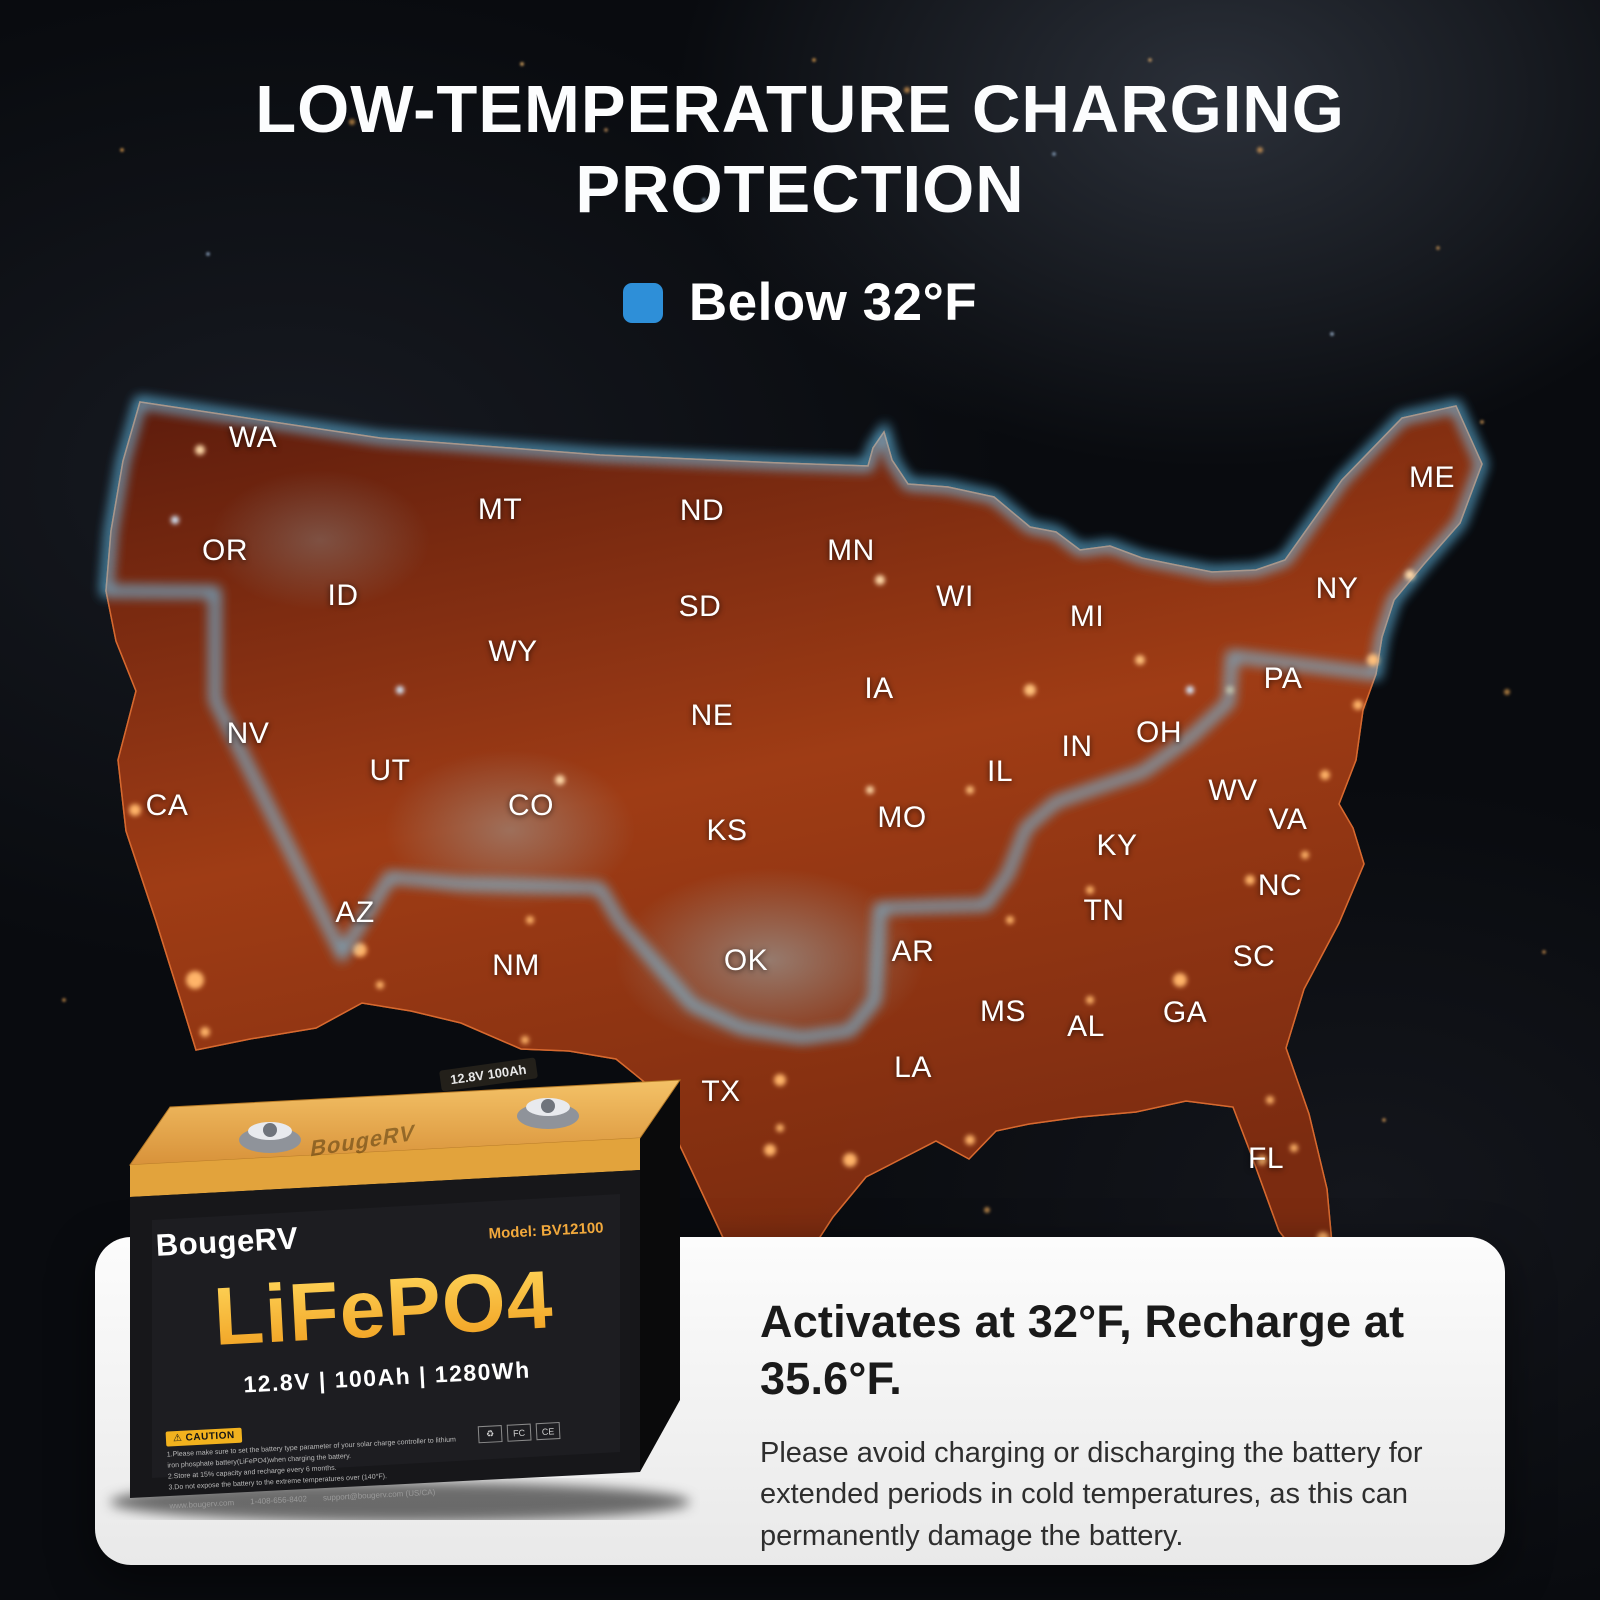 The width and height of the screenshot is (1600, 1600). I want to click on state-label-nd: ND, so click(702, 510).